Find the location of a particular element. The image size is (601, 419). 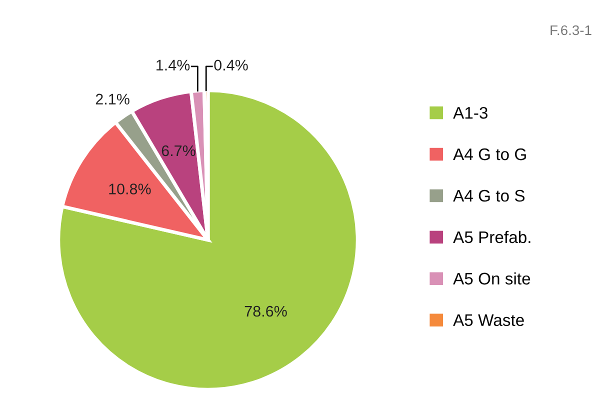

data-label: 2.1% is located at coordinates (113, 99).